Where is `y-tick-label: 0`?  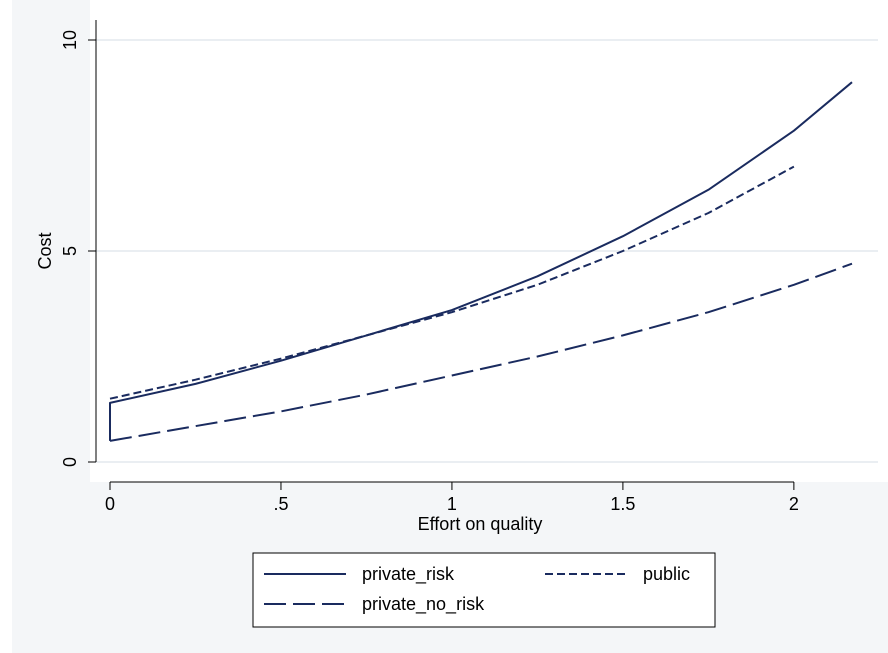 y-tick-label: 0 is located at coordinates (70, 462).